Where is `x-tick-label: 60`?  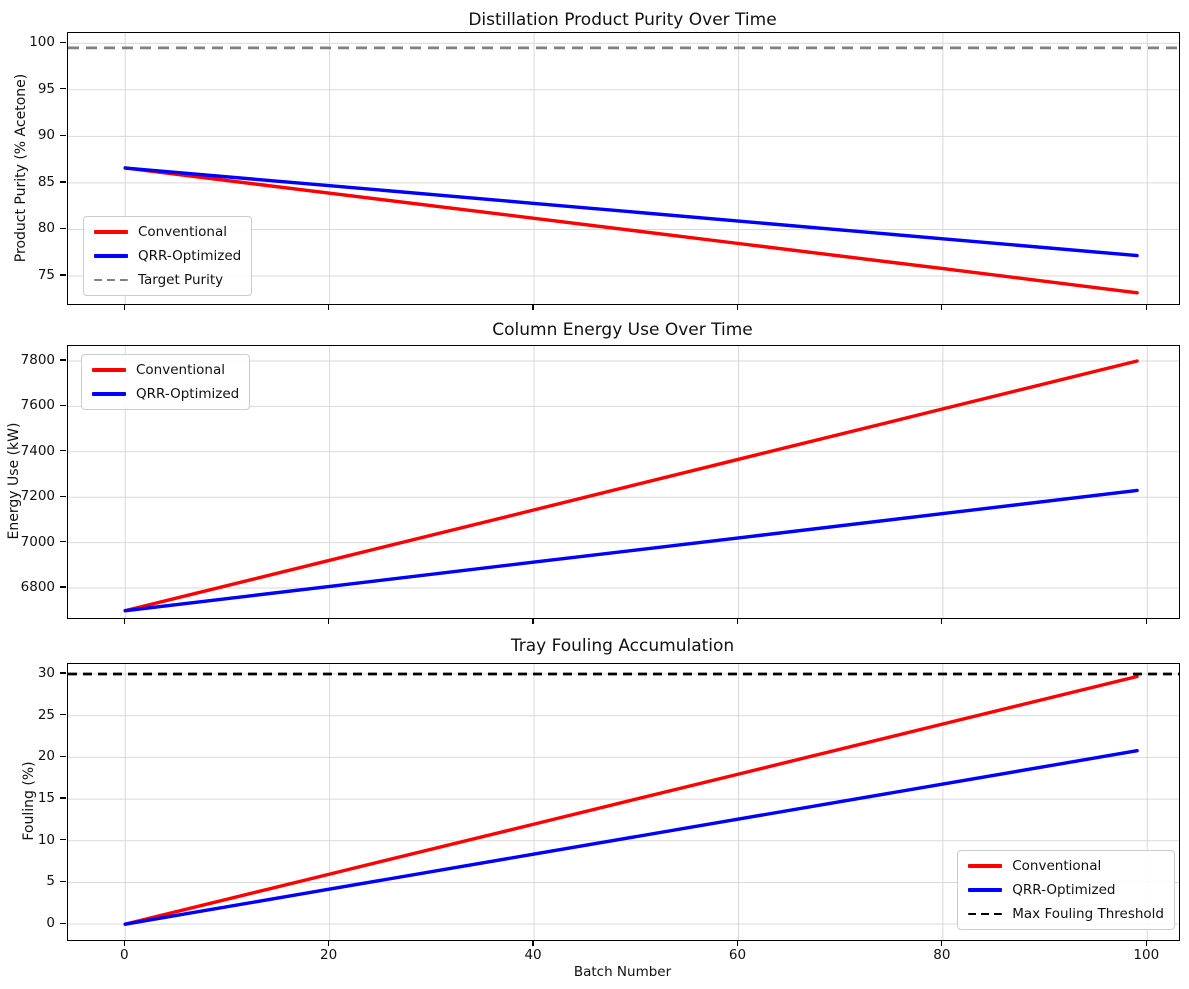
x-tick-label: 60 is located at coordinates (737, 955).